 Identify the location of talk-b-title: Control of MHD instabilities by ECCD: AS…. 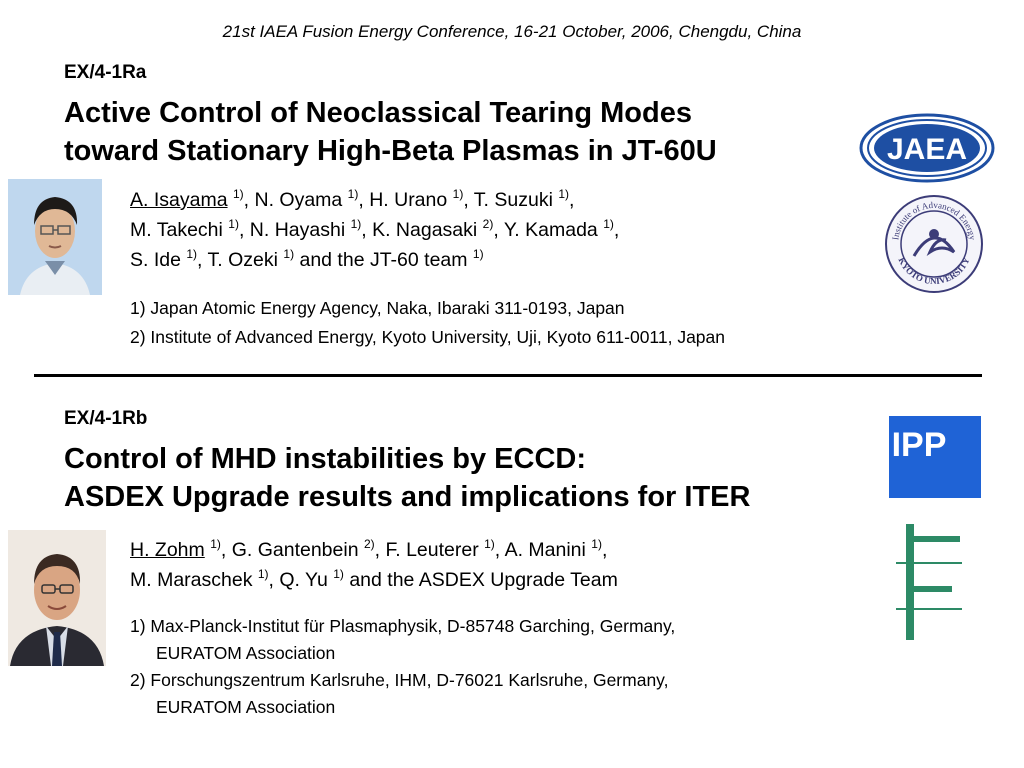
(407, 478).